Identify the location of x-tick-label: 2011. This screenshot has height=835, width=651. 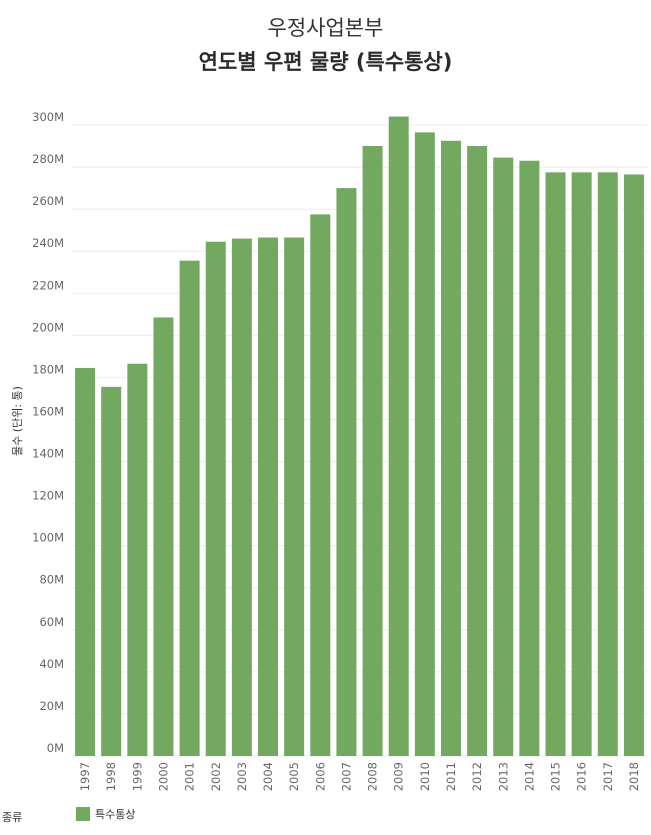
(451, 776).